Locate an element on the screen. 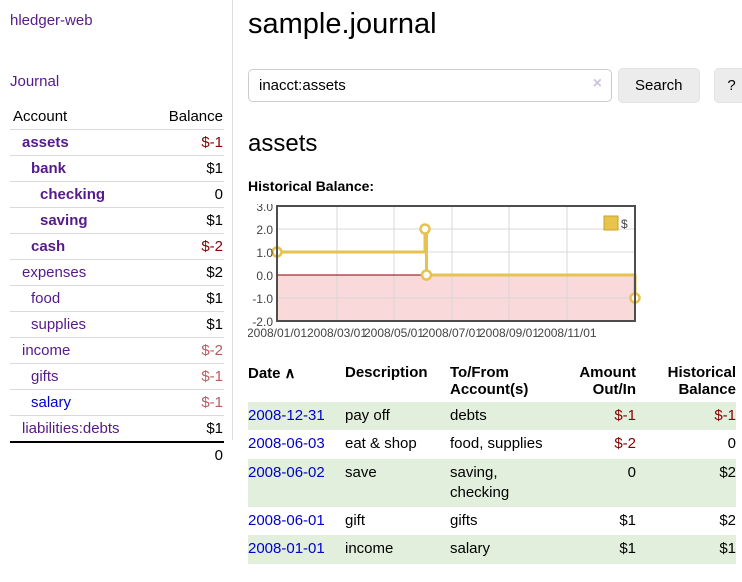 The width and height of the screenshot is (742, 582). account-link-salary: salary is located at coordinates (51, 402).